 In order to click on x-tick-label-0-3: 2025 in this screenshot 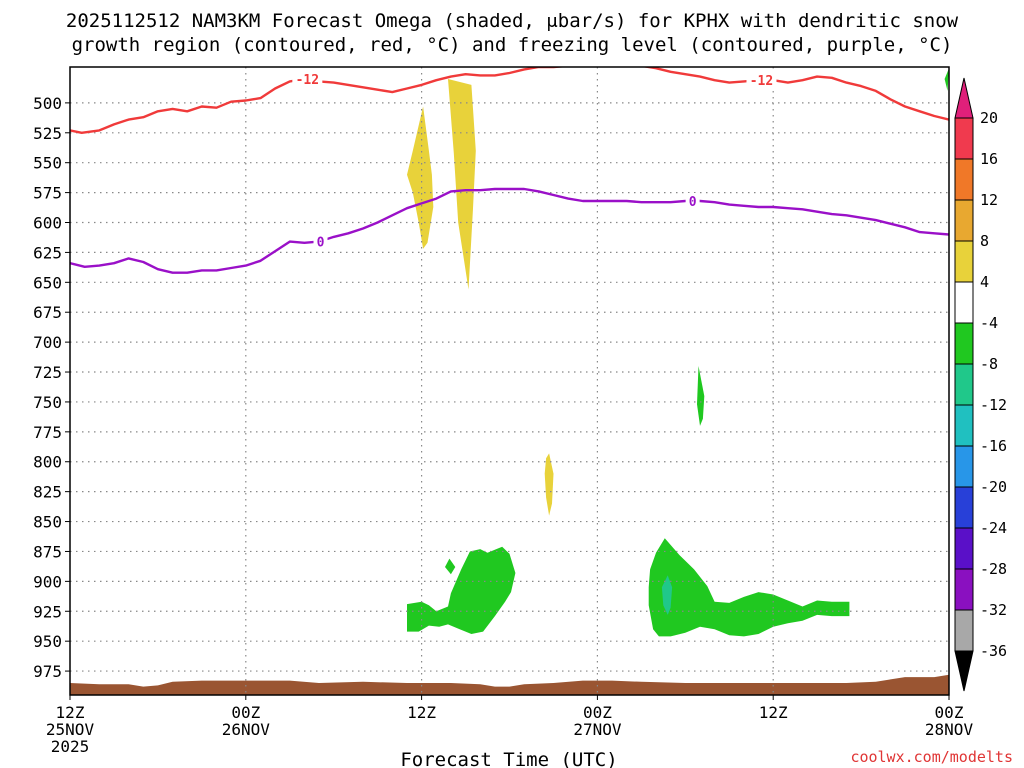, I will do `click(70, 746)`.